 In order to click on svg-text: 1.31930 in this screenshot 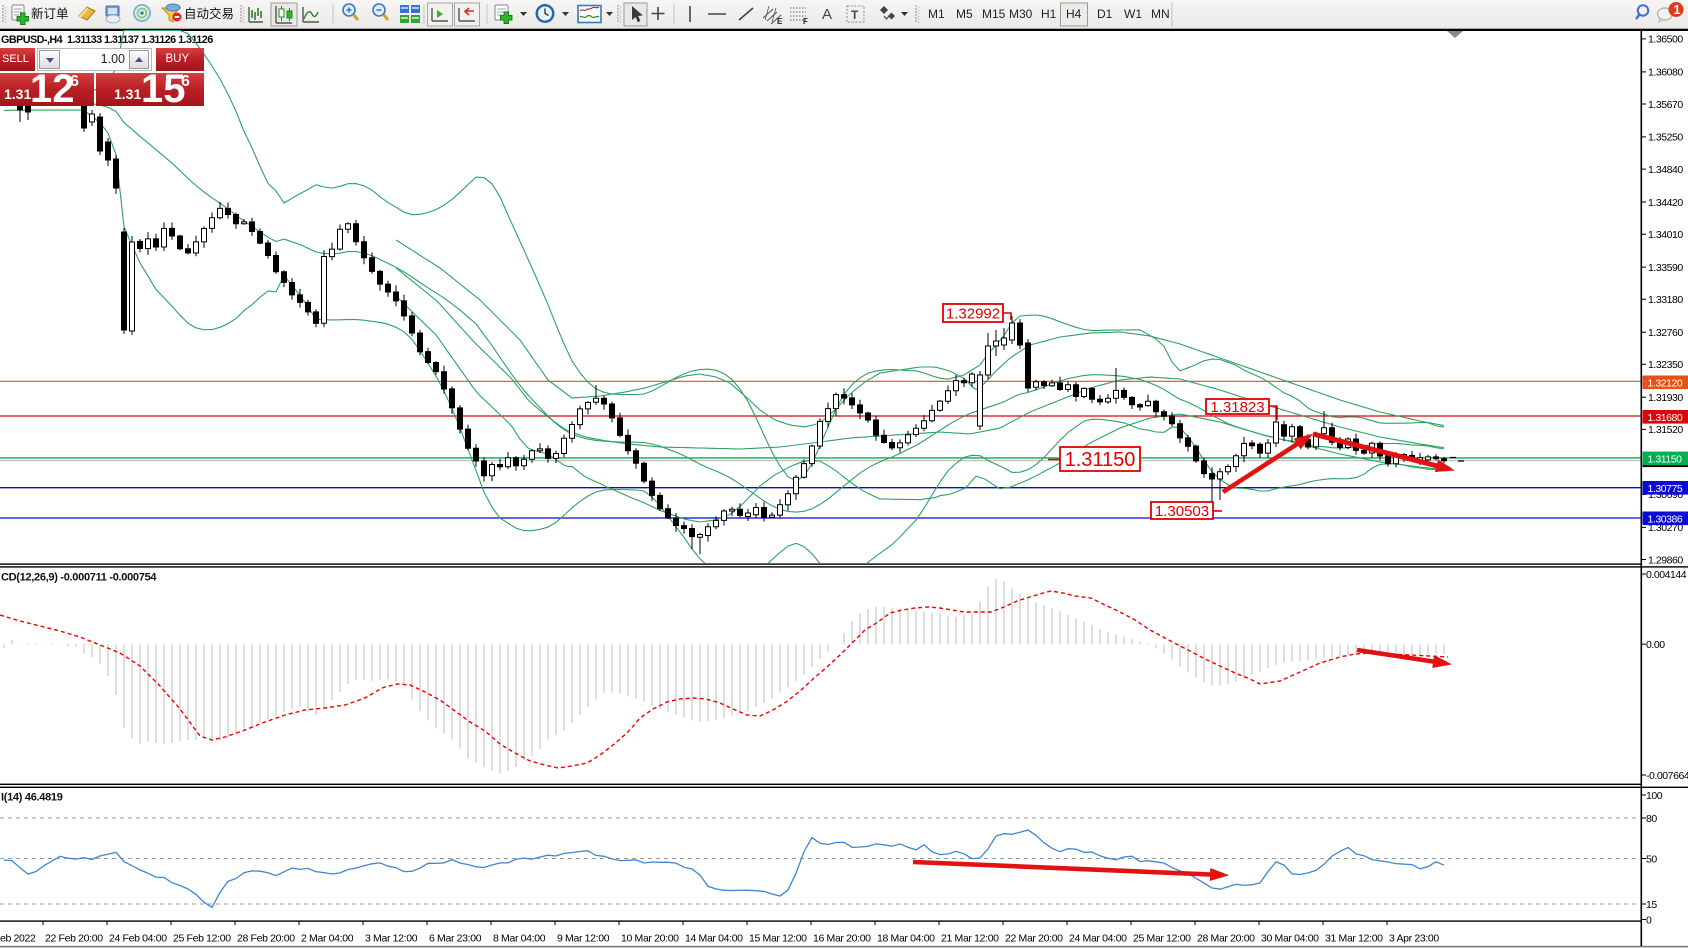, I will do `click(1665, 398)`.